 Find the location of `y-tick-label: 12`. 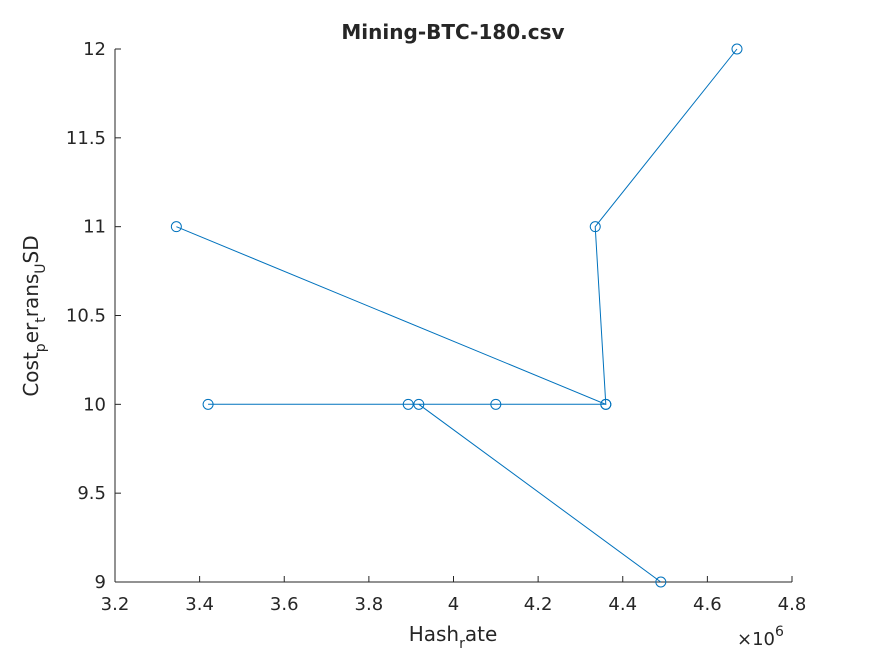

y-tick-label: 12 is located at coordinates (94, 49).